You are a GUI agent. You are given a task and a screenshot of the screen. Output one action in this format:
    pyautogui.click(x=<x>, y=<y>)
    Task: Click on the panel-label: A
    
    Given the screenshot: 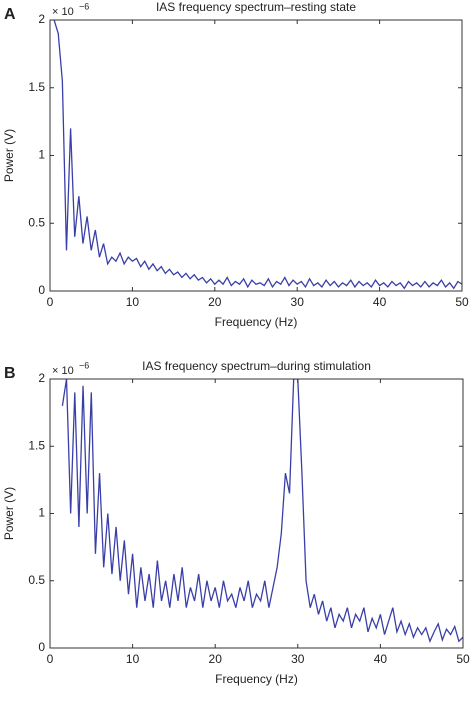 What is the action you would take?
    pyautogui.click(x=10, y=14)
    